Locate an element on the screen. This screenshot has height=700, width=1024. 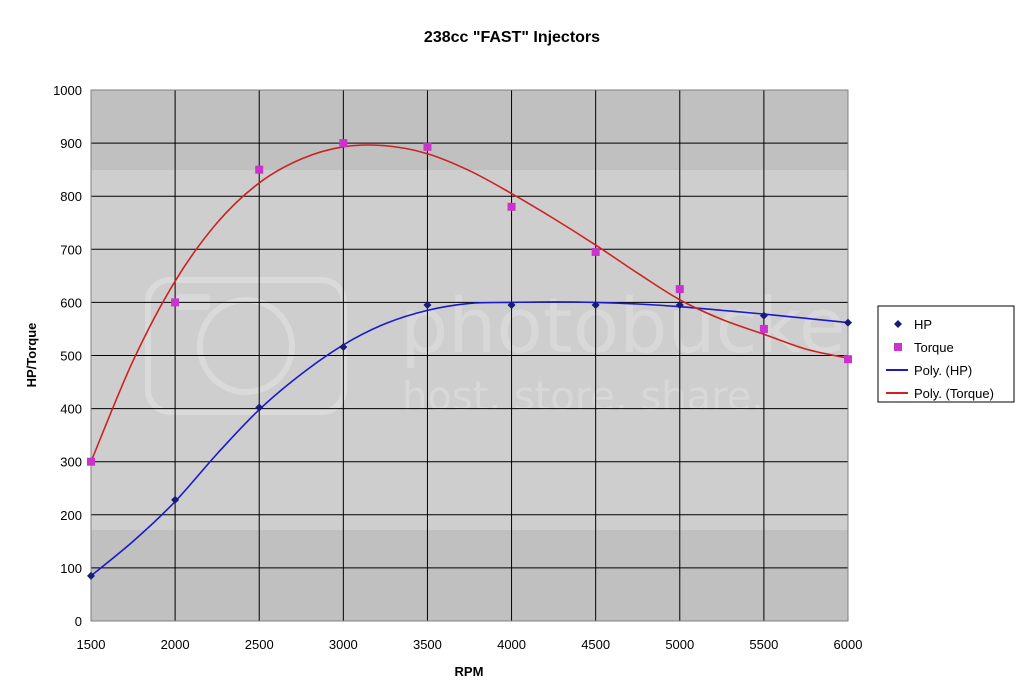
x-tick-label: 5500 is located at coordinates (763, 644).